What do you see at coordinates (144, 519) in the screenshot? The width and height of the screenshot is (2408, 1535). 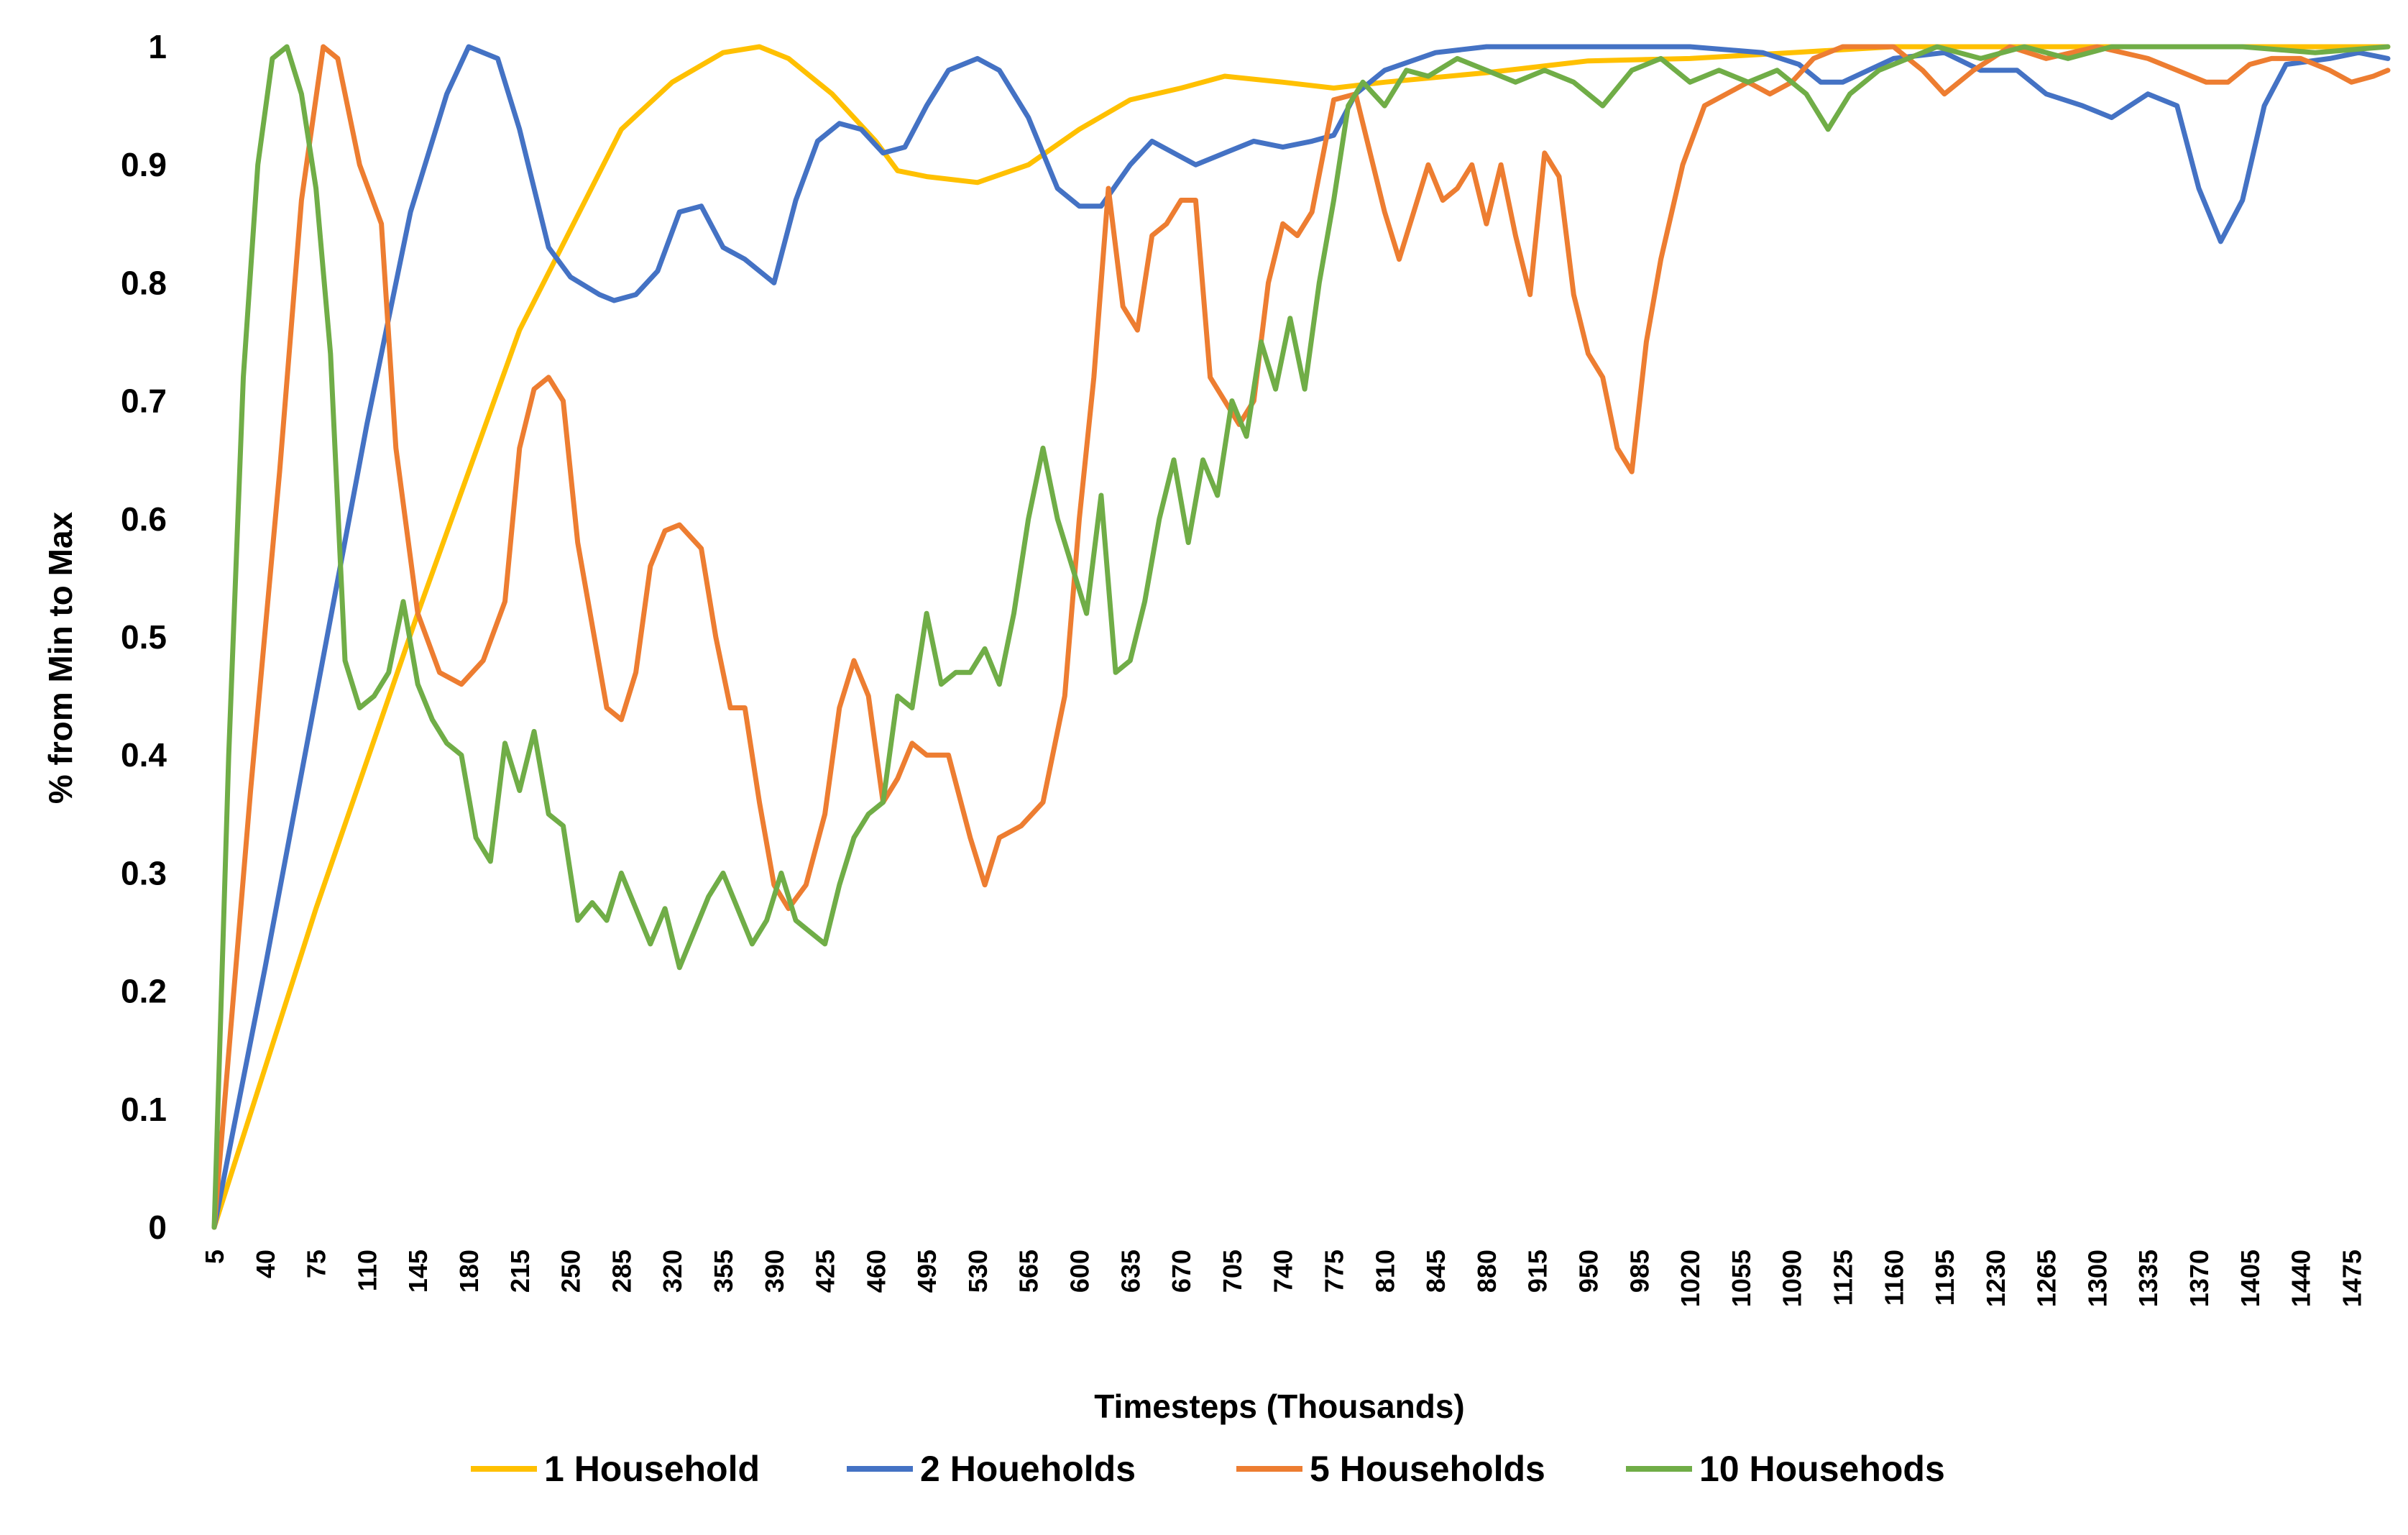 I see `y-tick-label: 0.6` at bounding box center [144, 519].